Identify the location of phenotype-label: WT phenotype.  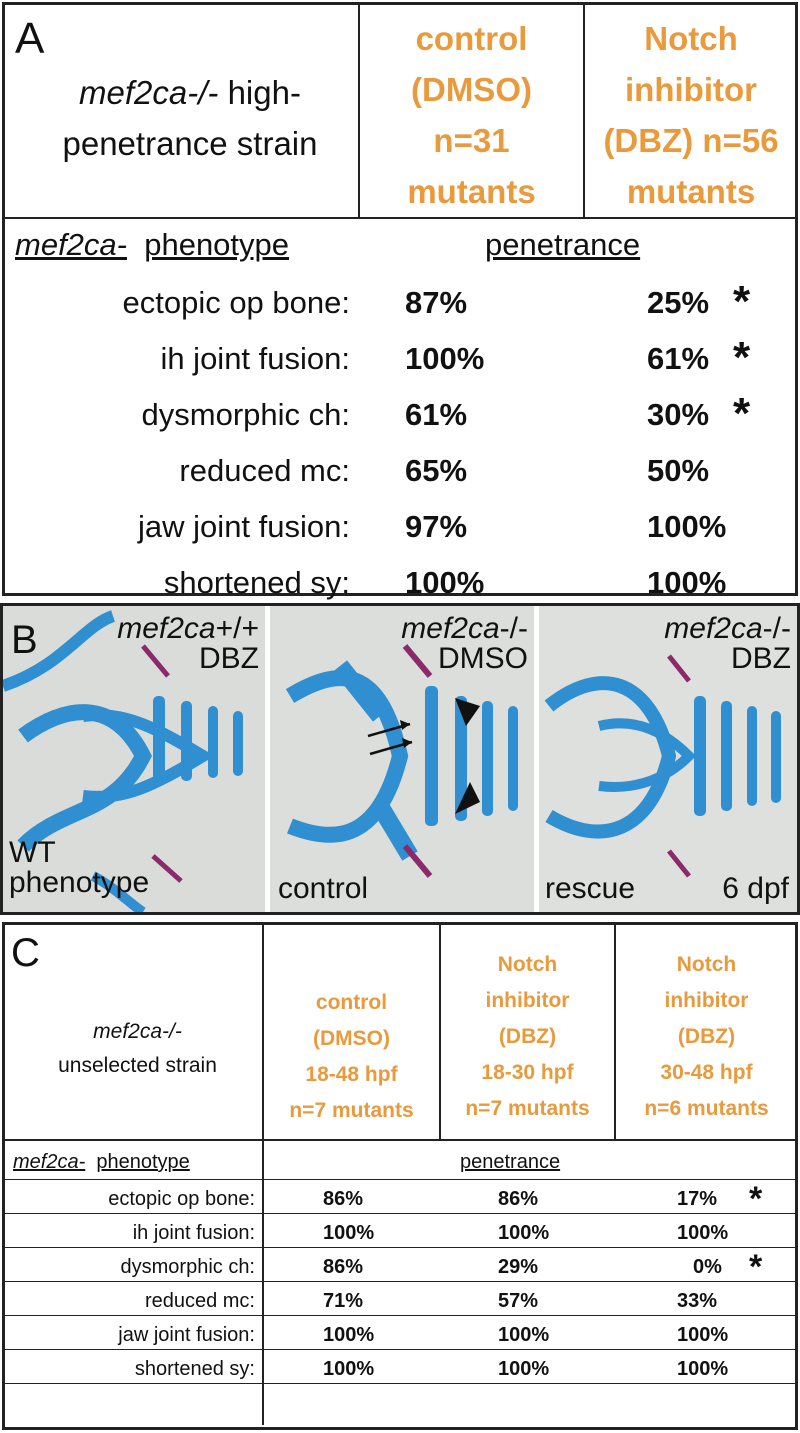
(79, 867).